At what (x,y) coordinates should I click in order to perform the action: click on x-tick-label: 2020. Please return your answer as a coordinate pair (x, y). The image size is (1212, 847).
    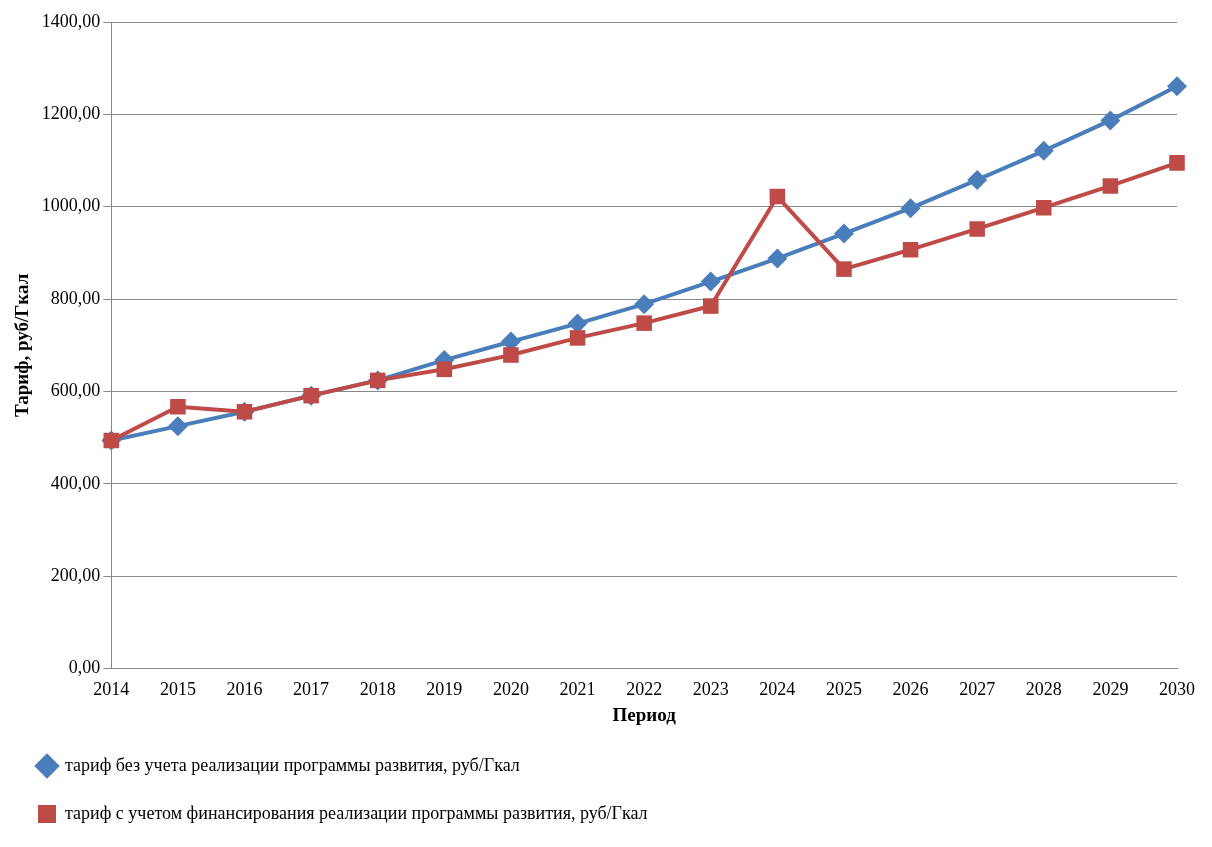
    Looking at the image, I should click on (510, 689).